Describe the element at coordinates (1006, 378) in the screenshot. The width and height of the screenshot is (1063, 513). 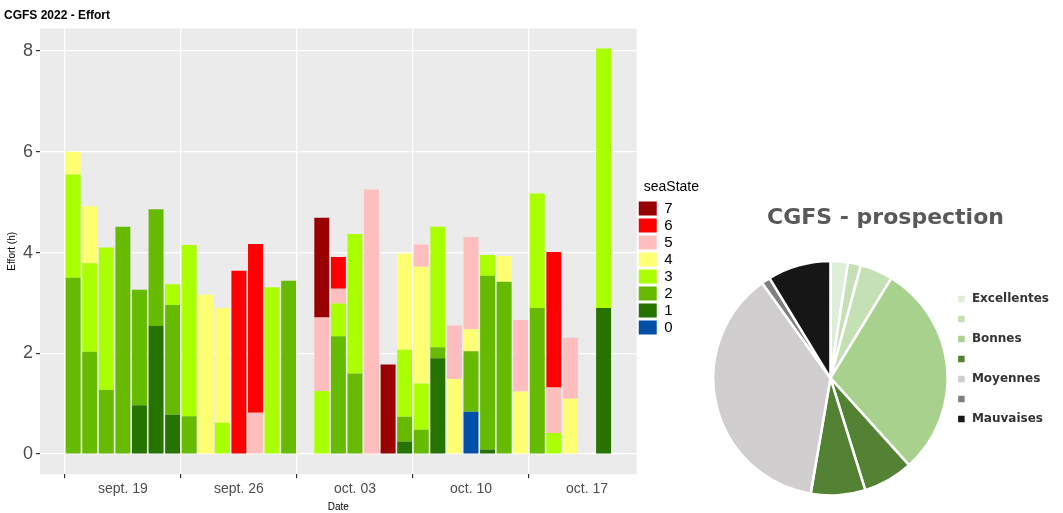
I see `legend-label: Moyennes` at that location.